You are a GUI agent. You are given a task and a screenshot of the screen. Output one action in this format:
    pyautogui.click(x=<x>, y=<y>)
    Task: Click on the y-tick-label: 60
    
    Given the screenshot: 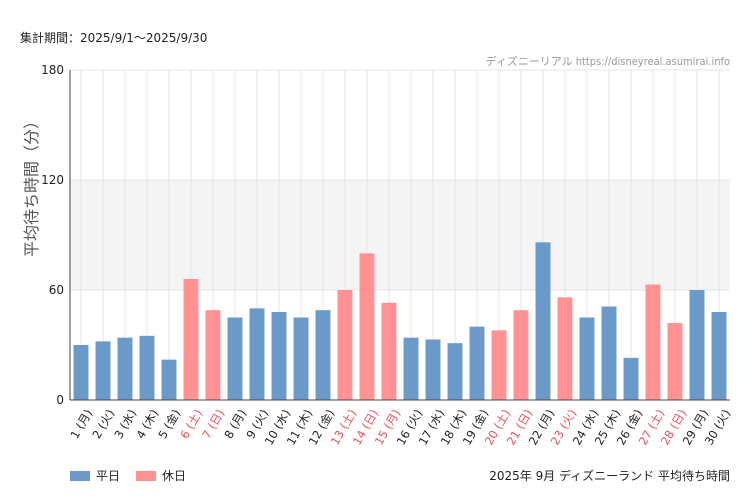 What is the action you would take?
    pyautogui.click(x=56, y=290)
    